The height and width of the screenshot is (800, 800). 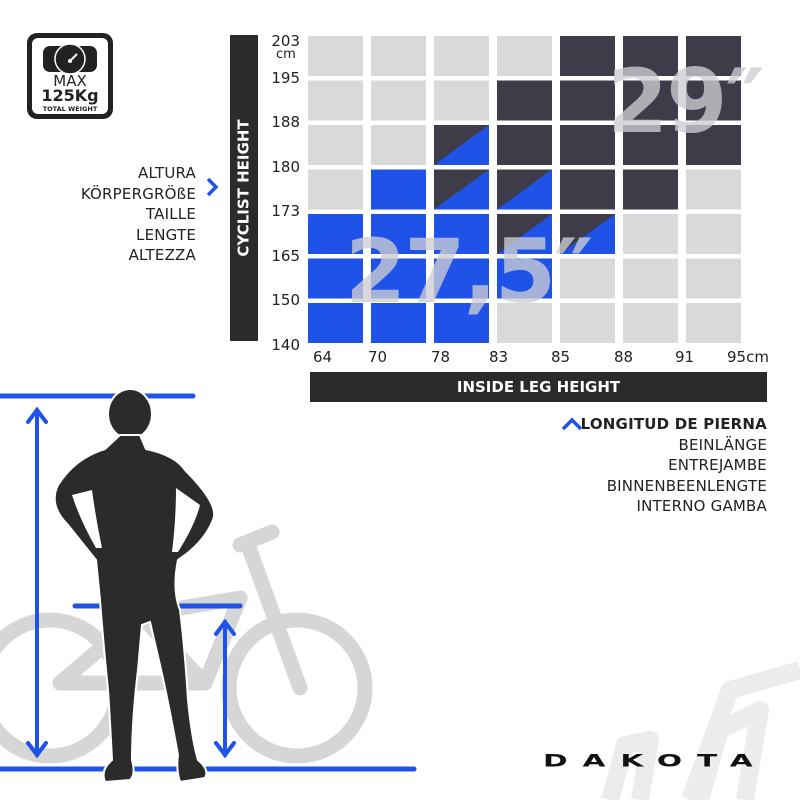 What do you see at coordinates (138, 193) in the screenshot?
I see `height-label: KÖRPERGRÖßE` at bounding box center [138, 193].